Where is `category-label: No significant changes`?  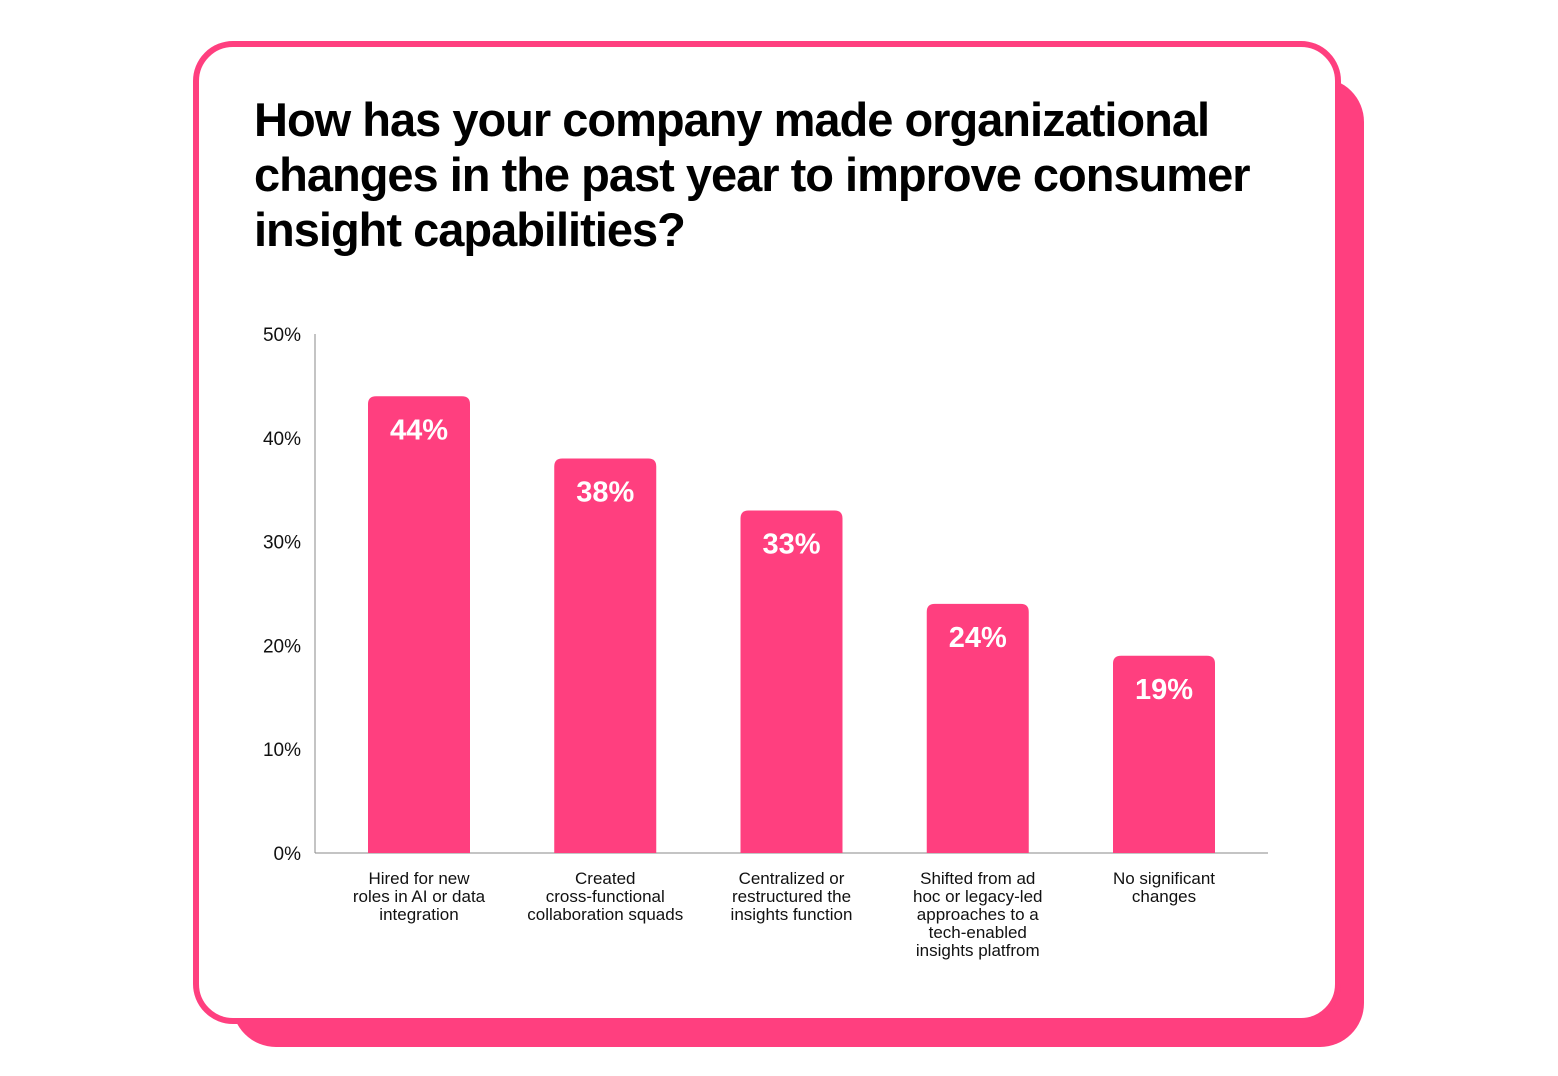
category-label: No significant changes is located at coordinates (1164, 887).